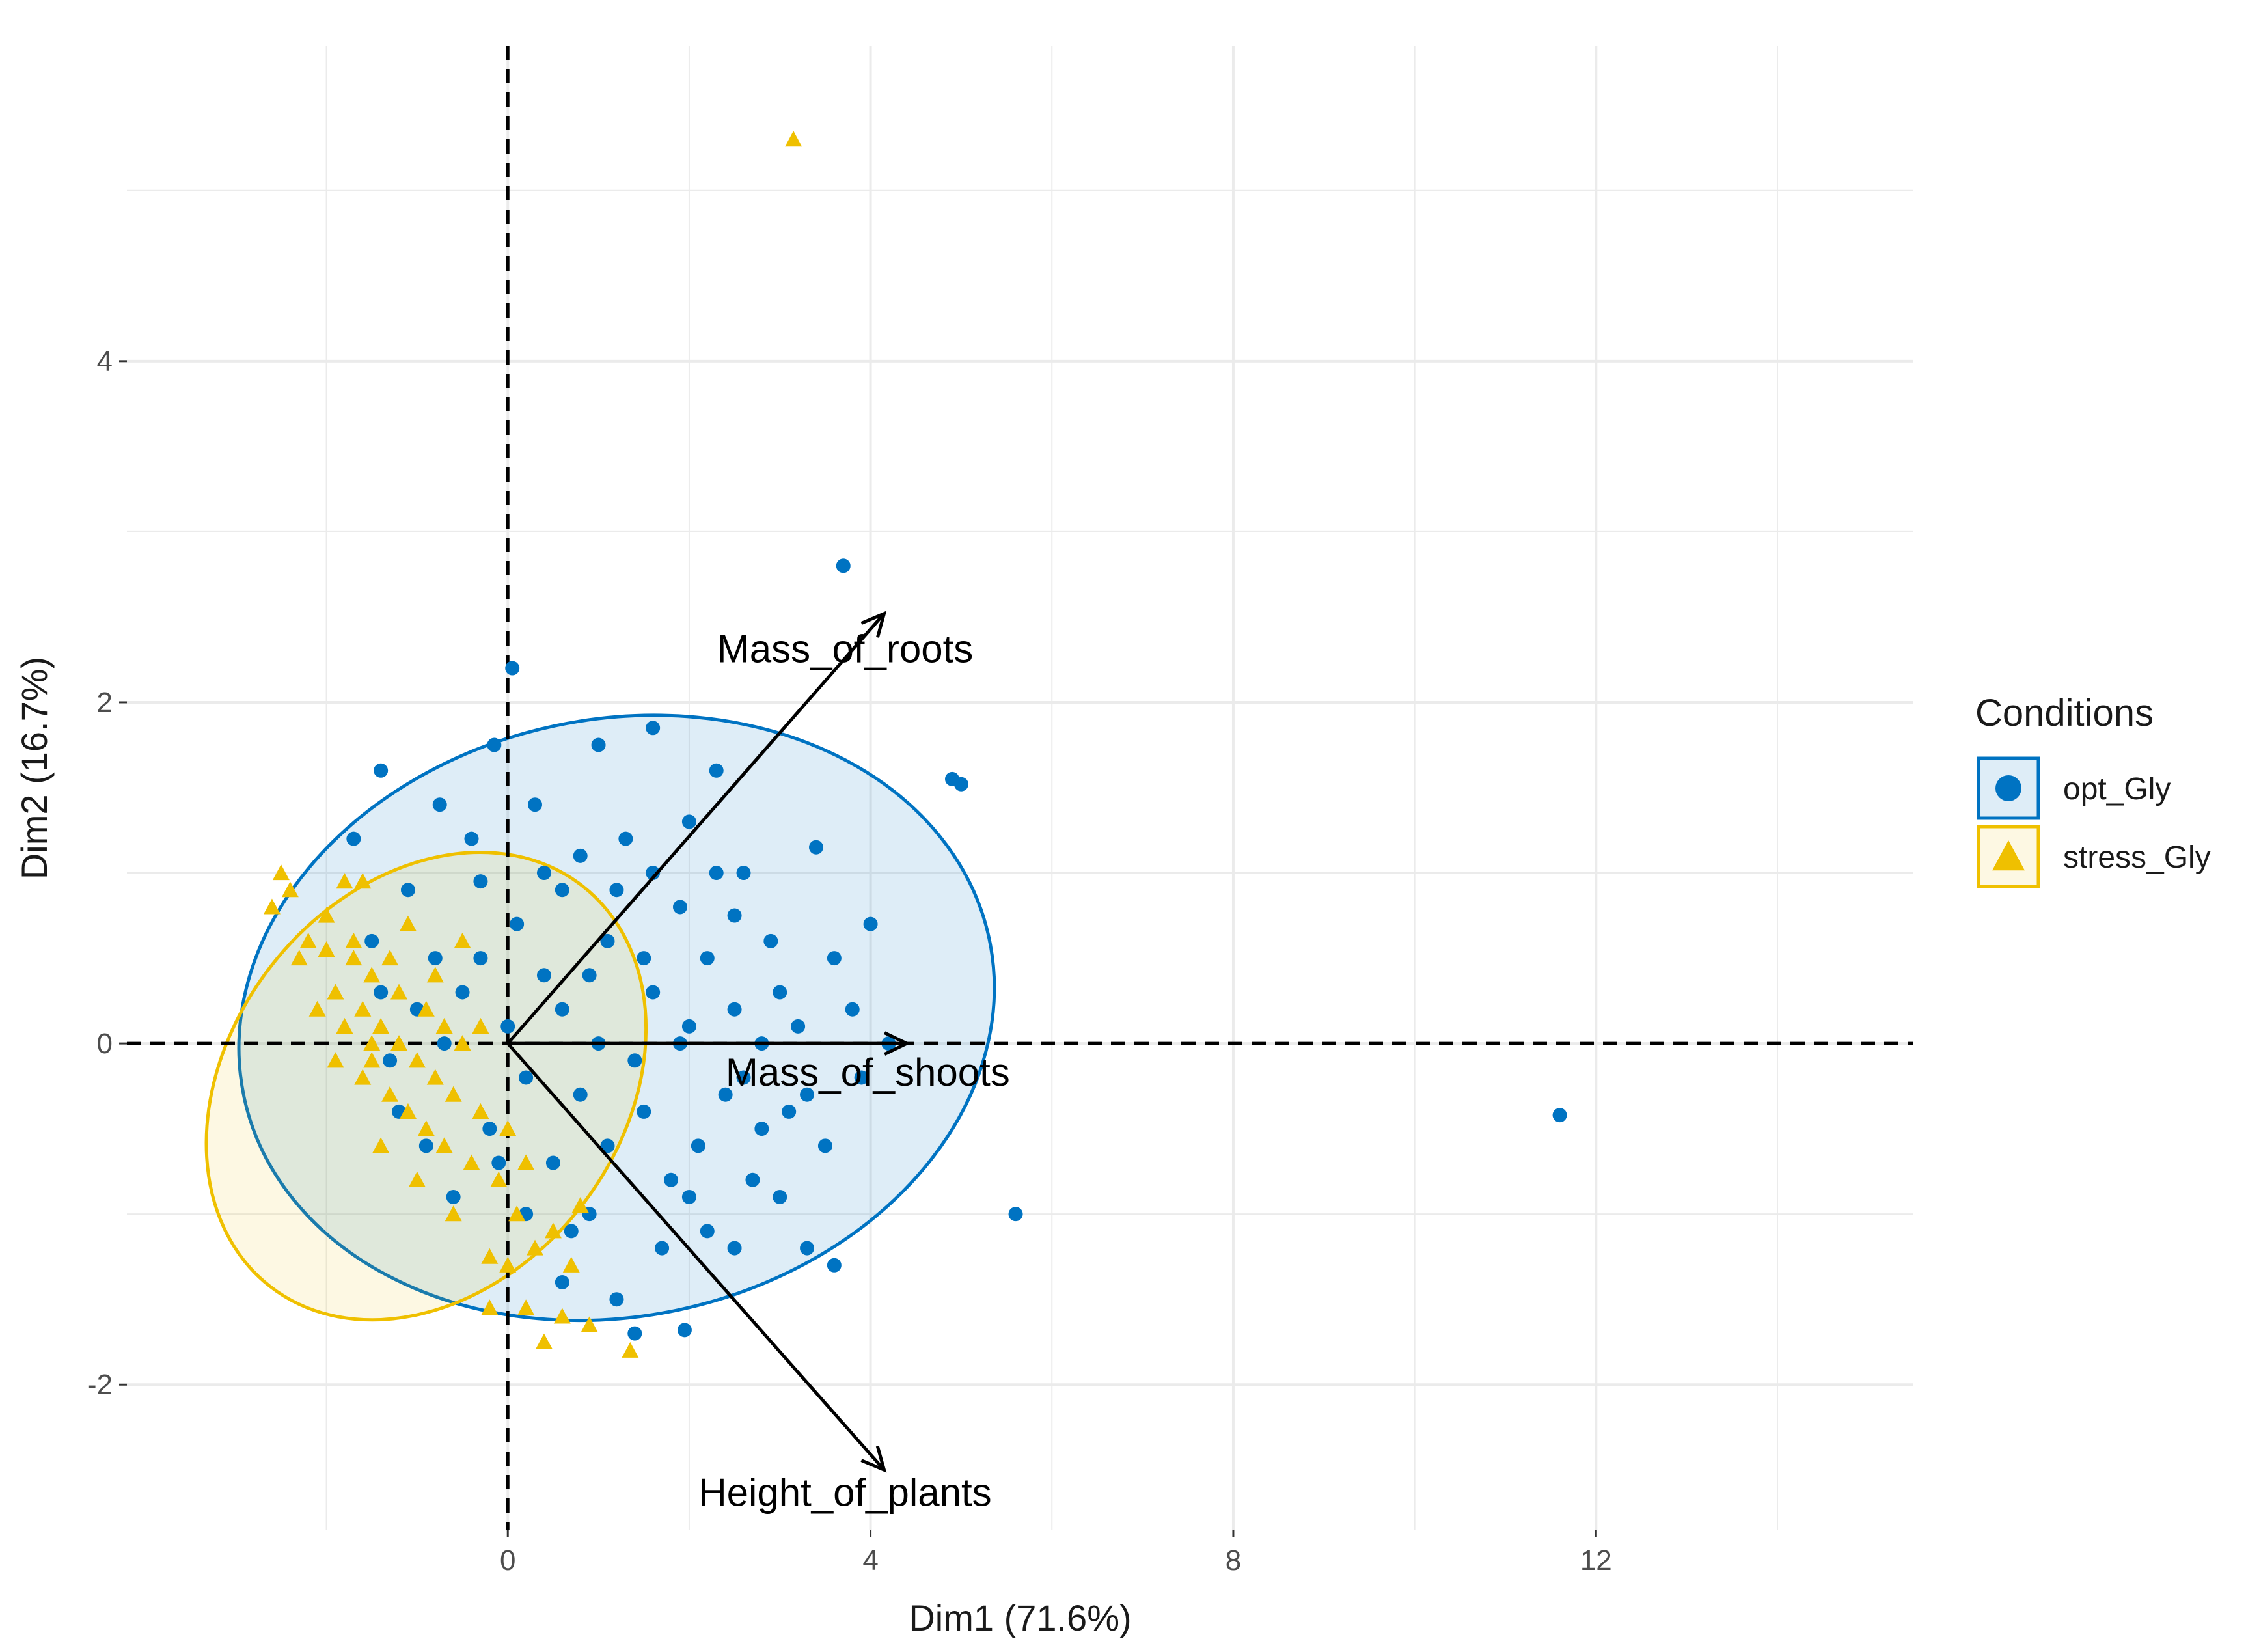  I want to click on x-tick-label: 4, so click(870, 1561).